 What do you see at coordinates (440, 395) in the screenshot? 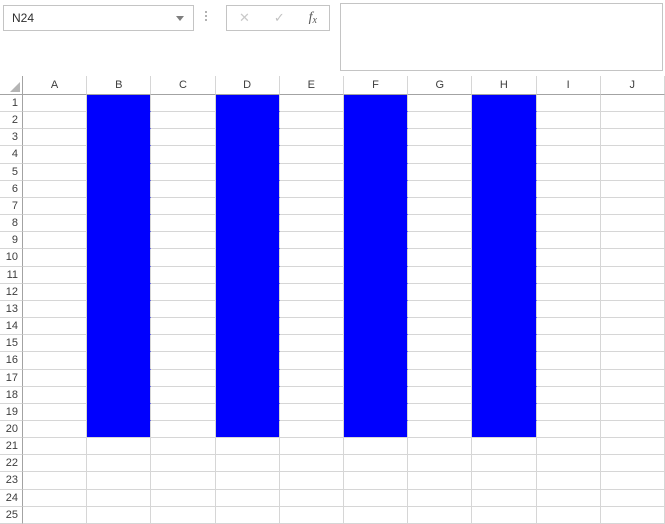
I see `cell-G18` at bounding box center [440, 395].